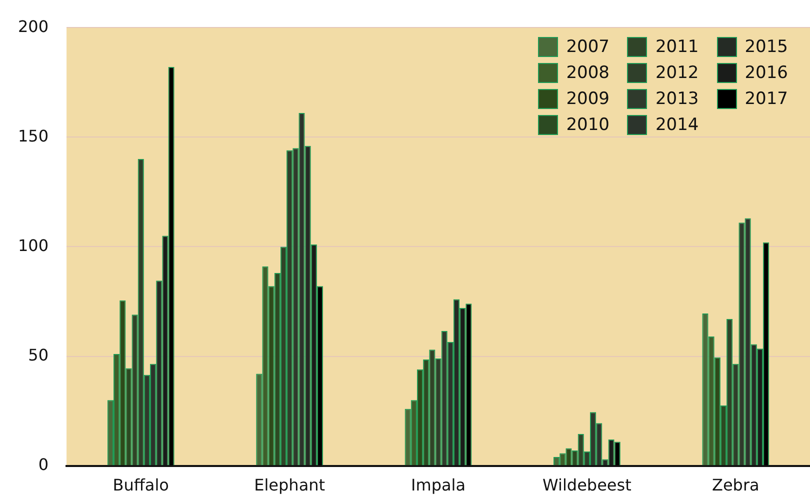  Describe the element at coordinates (290, 485) in the screenshot. I see `x-tick-label: Elephant` at that location.